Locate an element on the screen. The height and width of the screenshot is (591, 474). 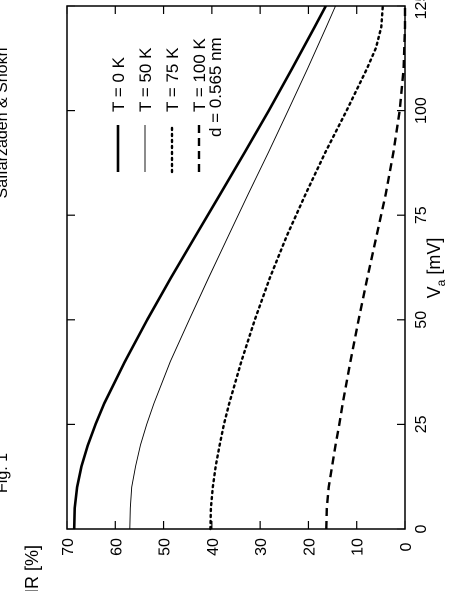
x-axis-label: Va [mV] is located at coordinates (436, 268).